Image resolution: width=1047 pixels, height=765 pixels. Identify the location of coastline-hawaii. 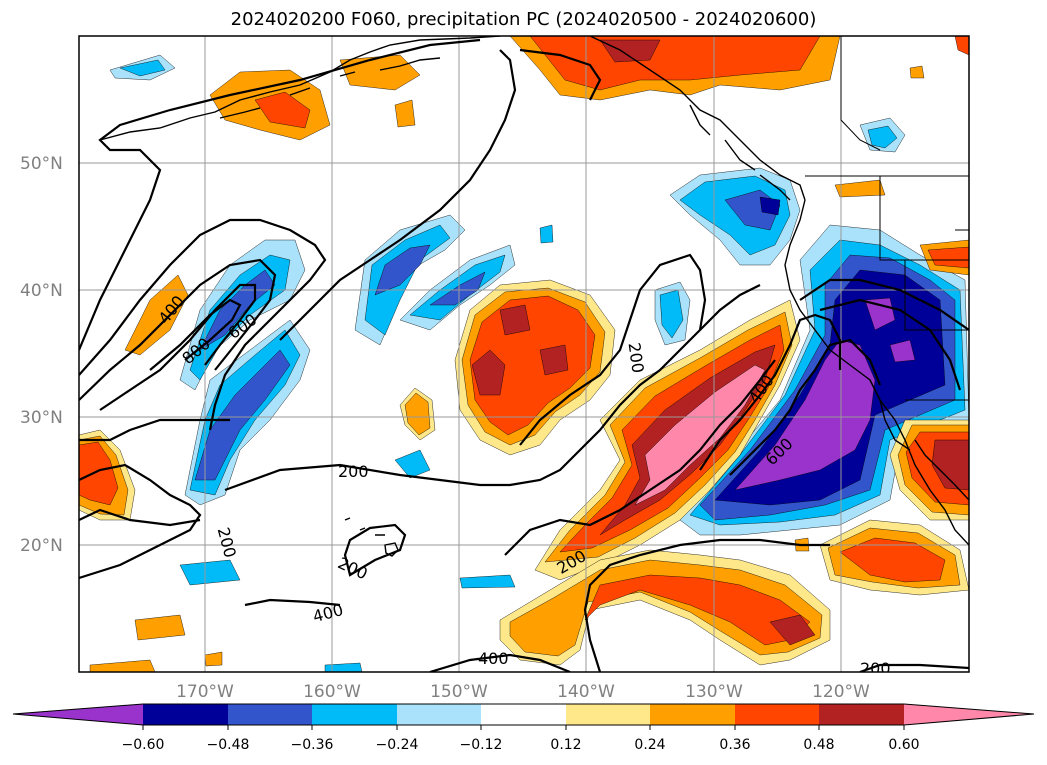
(371, 537).